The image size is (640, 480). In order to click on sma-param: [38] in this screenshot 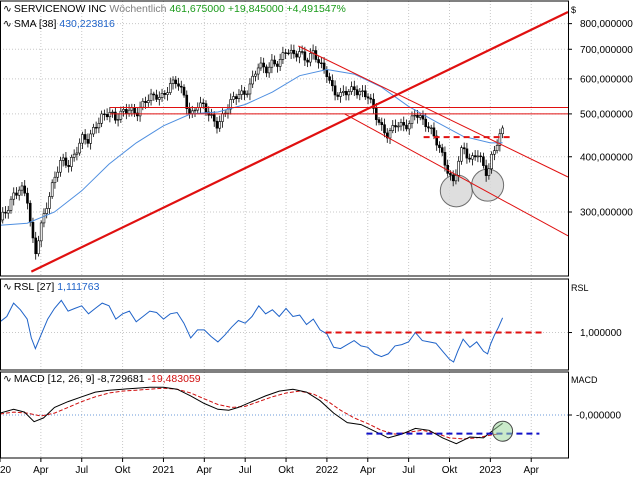, I will do `click(47, 24)`.